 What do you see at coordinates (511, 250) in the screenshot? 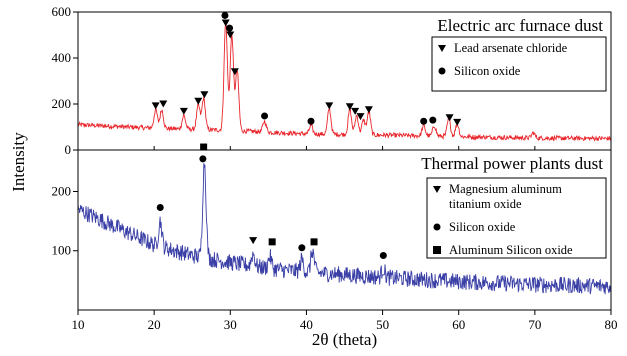
I see `legend-label: Aluminum Silicon oxide` at bounding box center [511, 250].